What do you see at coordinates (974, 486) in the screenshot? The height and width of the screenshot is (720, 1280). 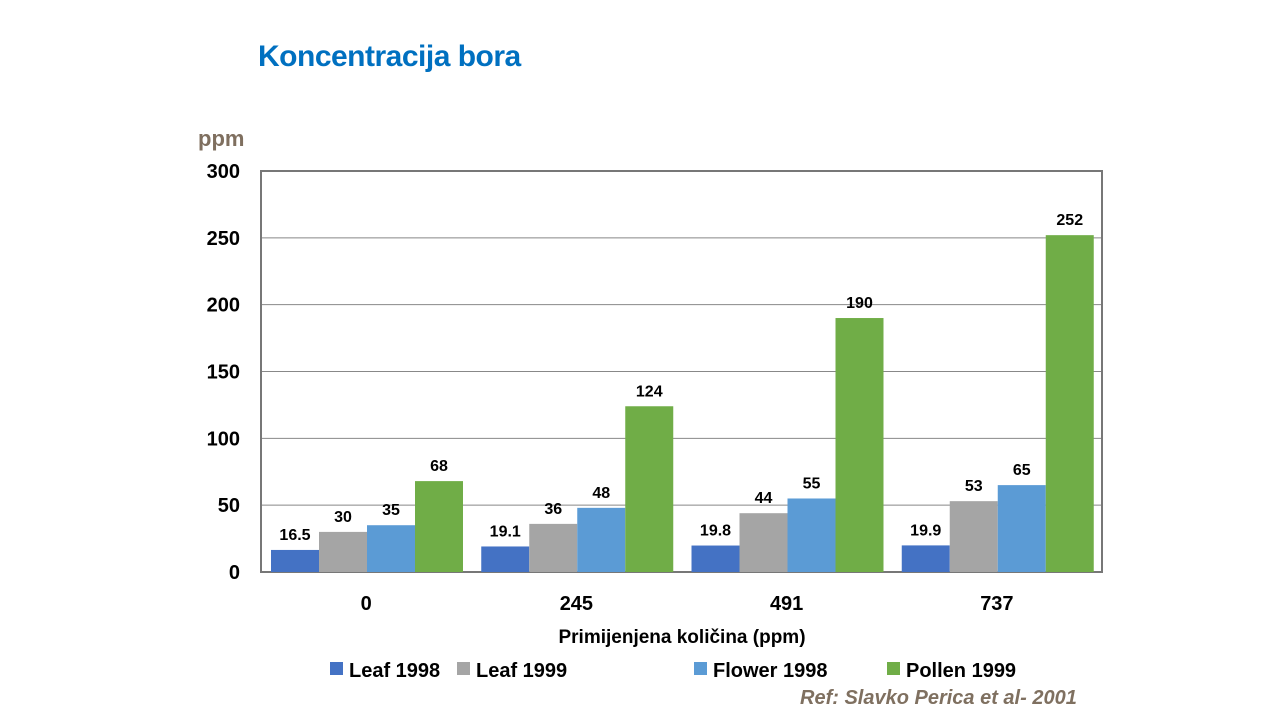 I see `data-label: 53` at bounding box center [974, 486].